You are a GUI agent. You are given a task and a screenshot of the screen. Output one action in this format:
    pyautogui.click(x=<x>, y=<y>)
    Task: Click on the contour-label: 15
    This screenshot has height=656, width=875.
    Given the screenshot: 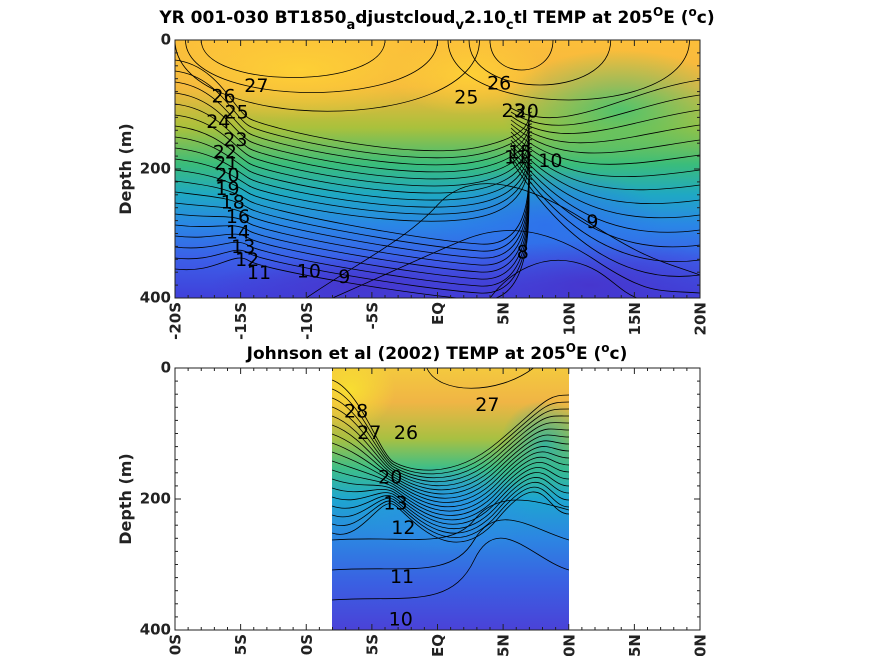 What is the action you would take?
    pyautogui.click(x=520, y=152)
    